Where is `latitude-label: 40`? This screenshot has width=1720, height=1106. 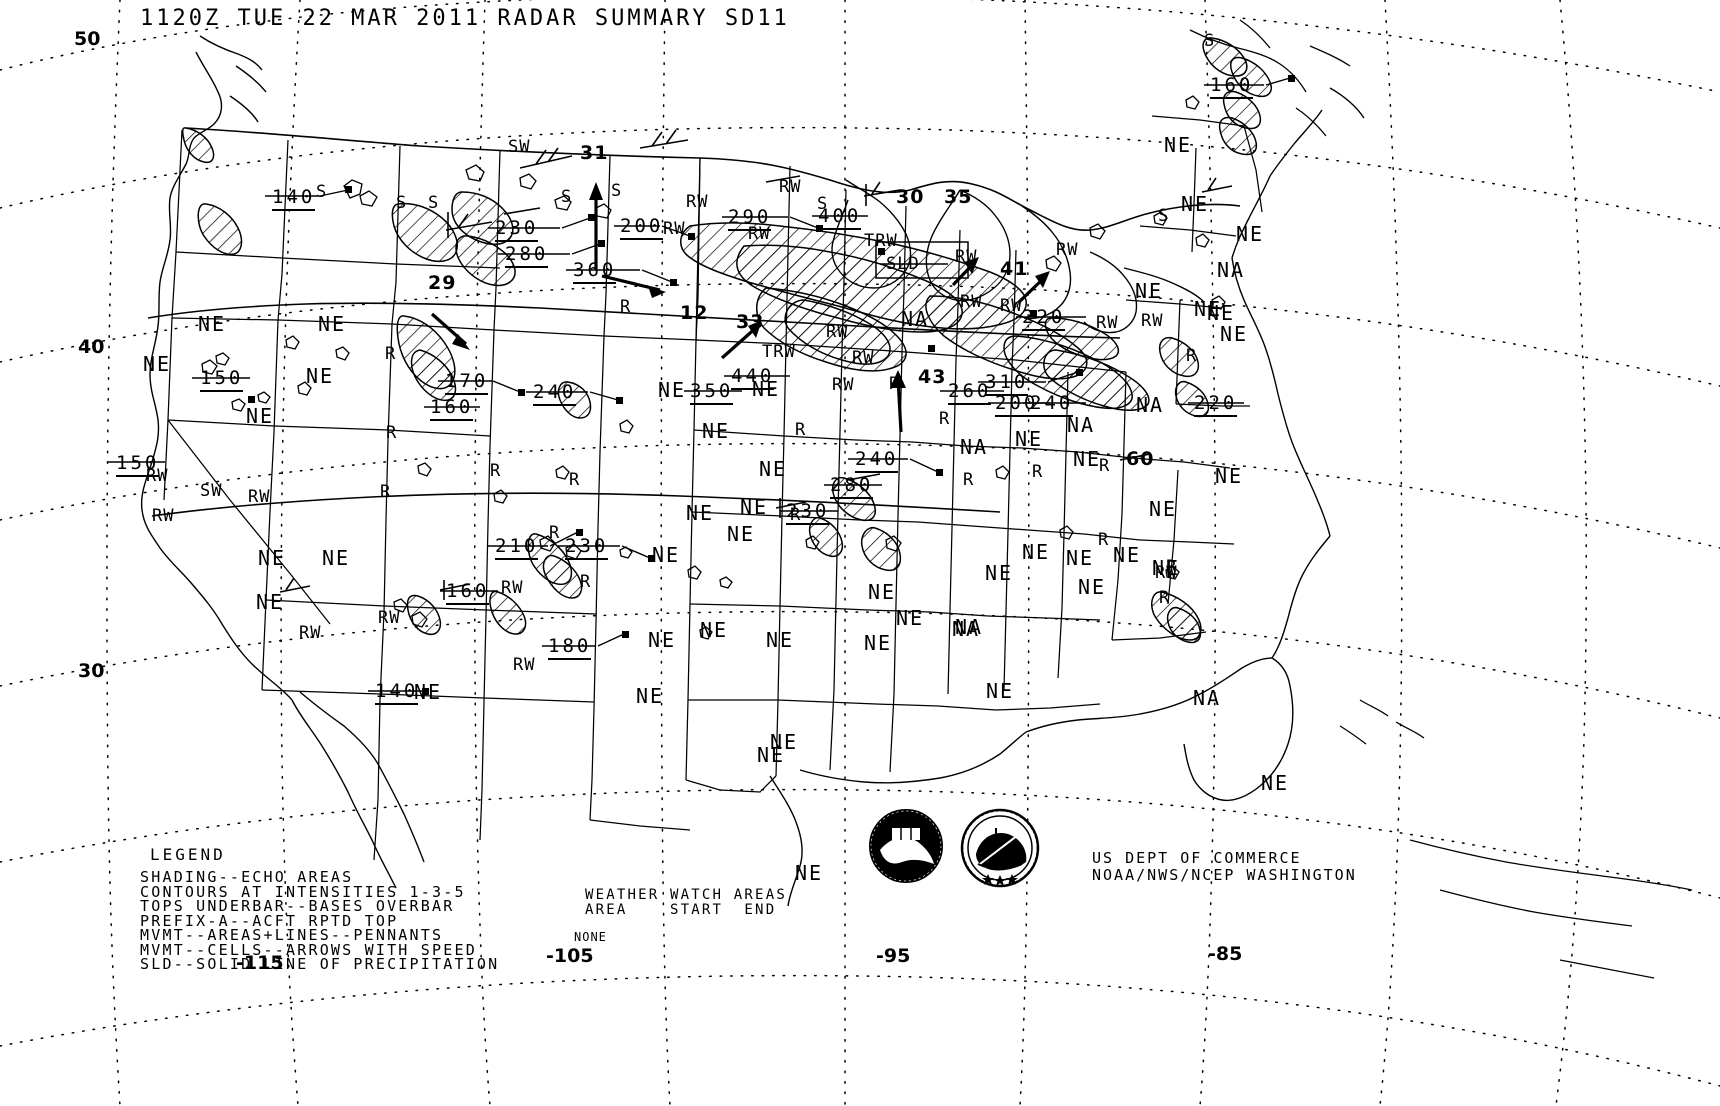
latitude-label: 40 is located at coordinates (91, 347).